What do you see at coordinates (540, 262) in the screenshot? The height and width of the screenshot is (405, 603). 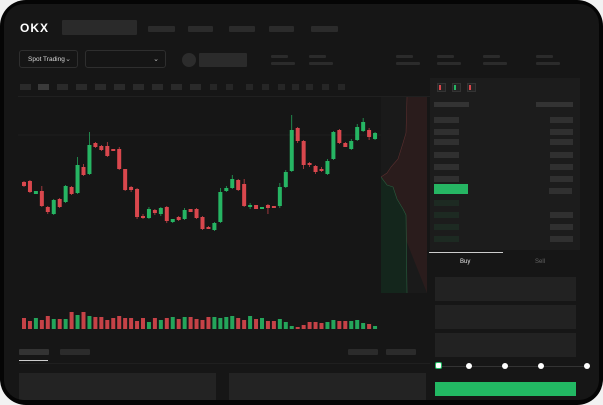 I see `tab-sell: Sell` at bounding box center [540, 262].